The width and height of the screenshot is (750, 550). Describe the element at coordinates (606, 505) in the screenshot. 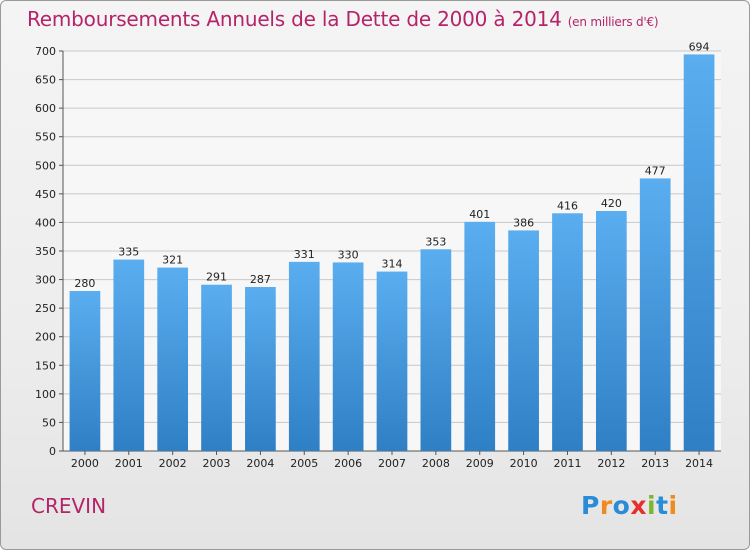

I see `logo-letter: r` at that location.